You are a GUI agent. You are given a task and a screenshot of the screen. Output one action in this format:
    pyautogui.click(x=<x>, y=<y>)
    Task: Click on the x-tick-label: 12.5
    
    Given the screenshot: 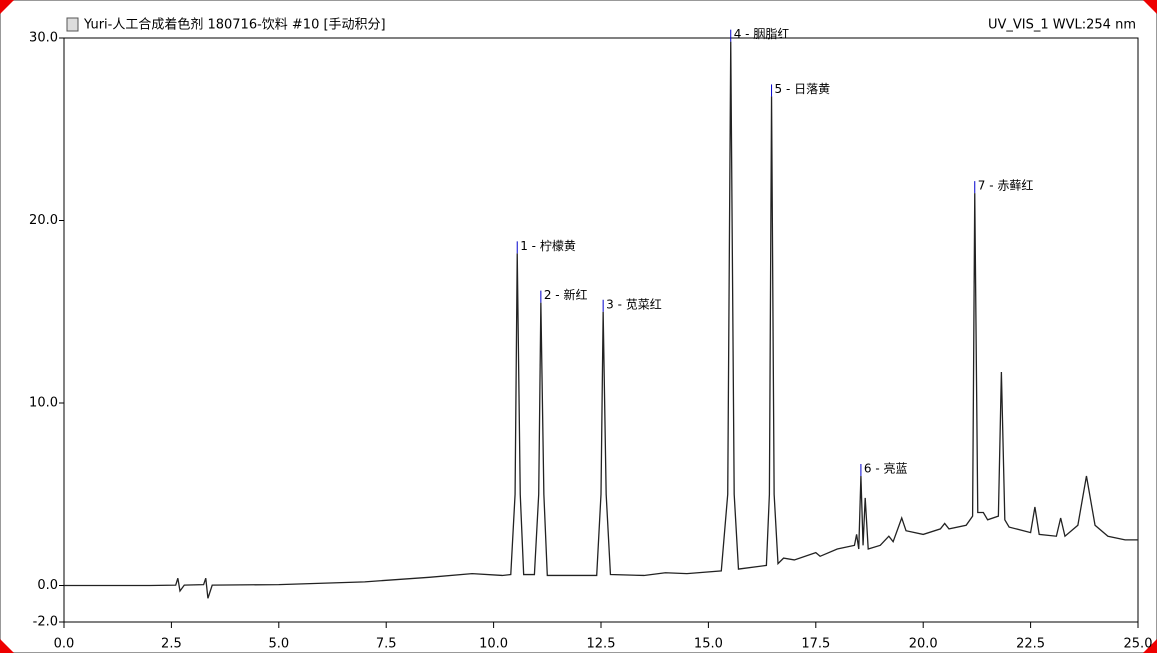 What is the action you would take?
    pyautogui.click(x=601, y=644)
    